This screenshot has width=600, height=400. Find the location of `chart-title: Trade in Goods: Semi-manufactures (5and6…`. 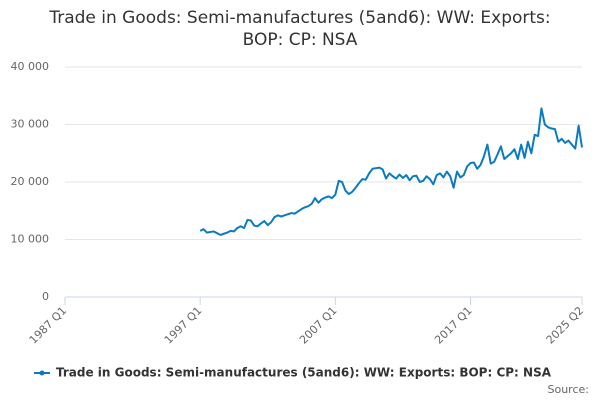

chart-title: Trade in Goods: Semi-manufactures (5and6… is located at coordinates (299, 18).